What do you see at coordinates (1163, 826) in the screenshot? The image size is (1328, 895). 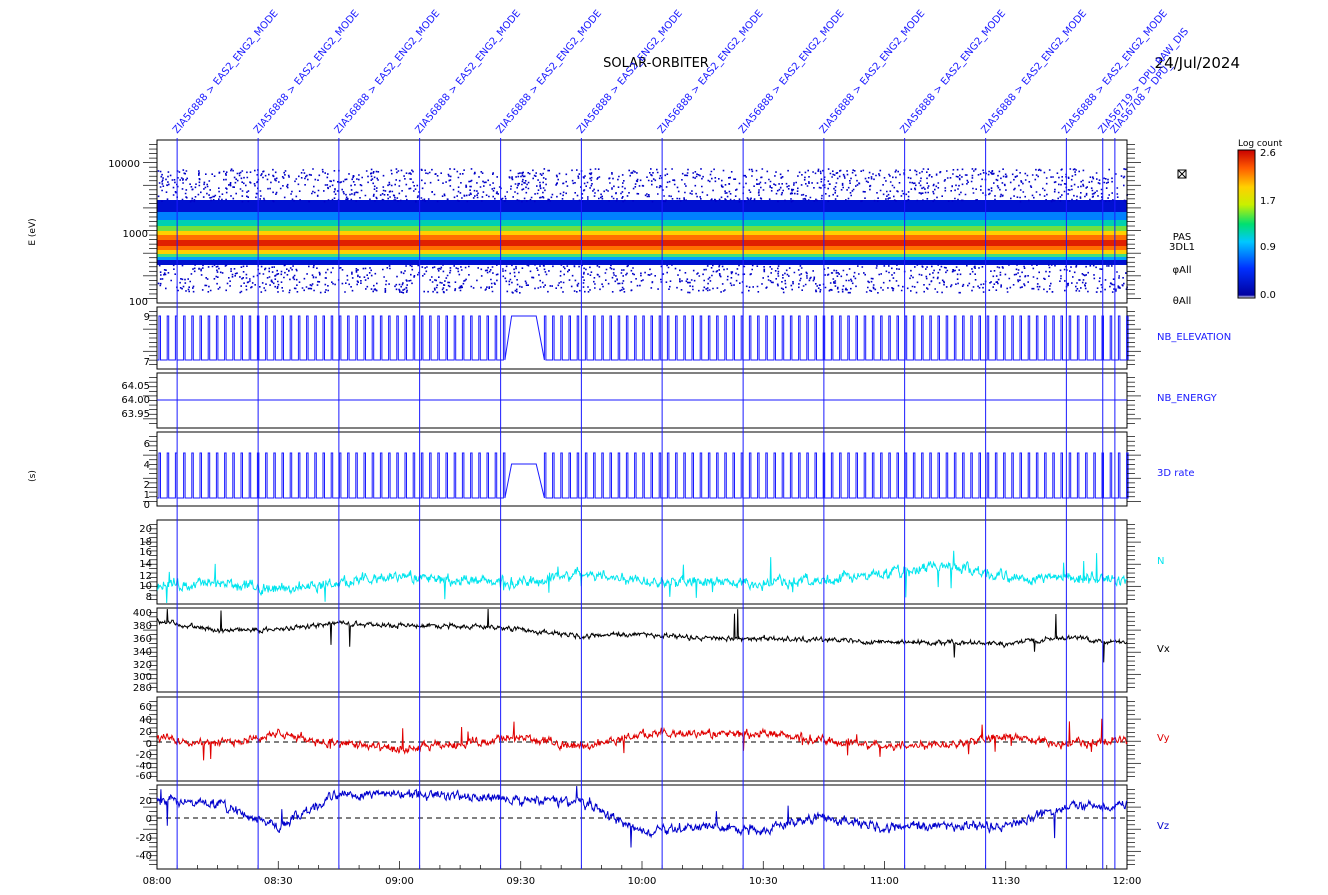 I see `vz-label: Vz` at bounding box center [1163, 826].